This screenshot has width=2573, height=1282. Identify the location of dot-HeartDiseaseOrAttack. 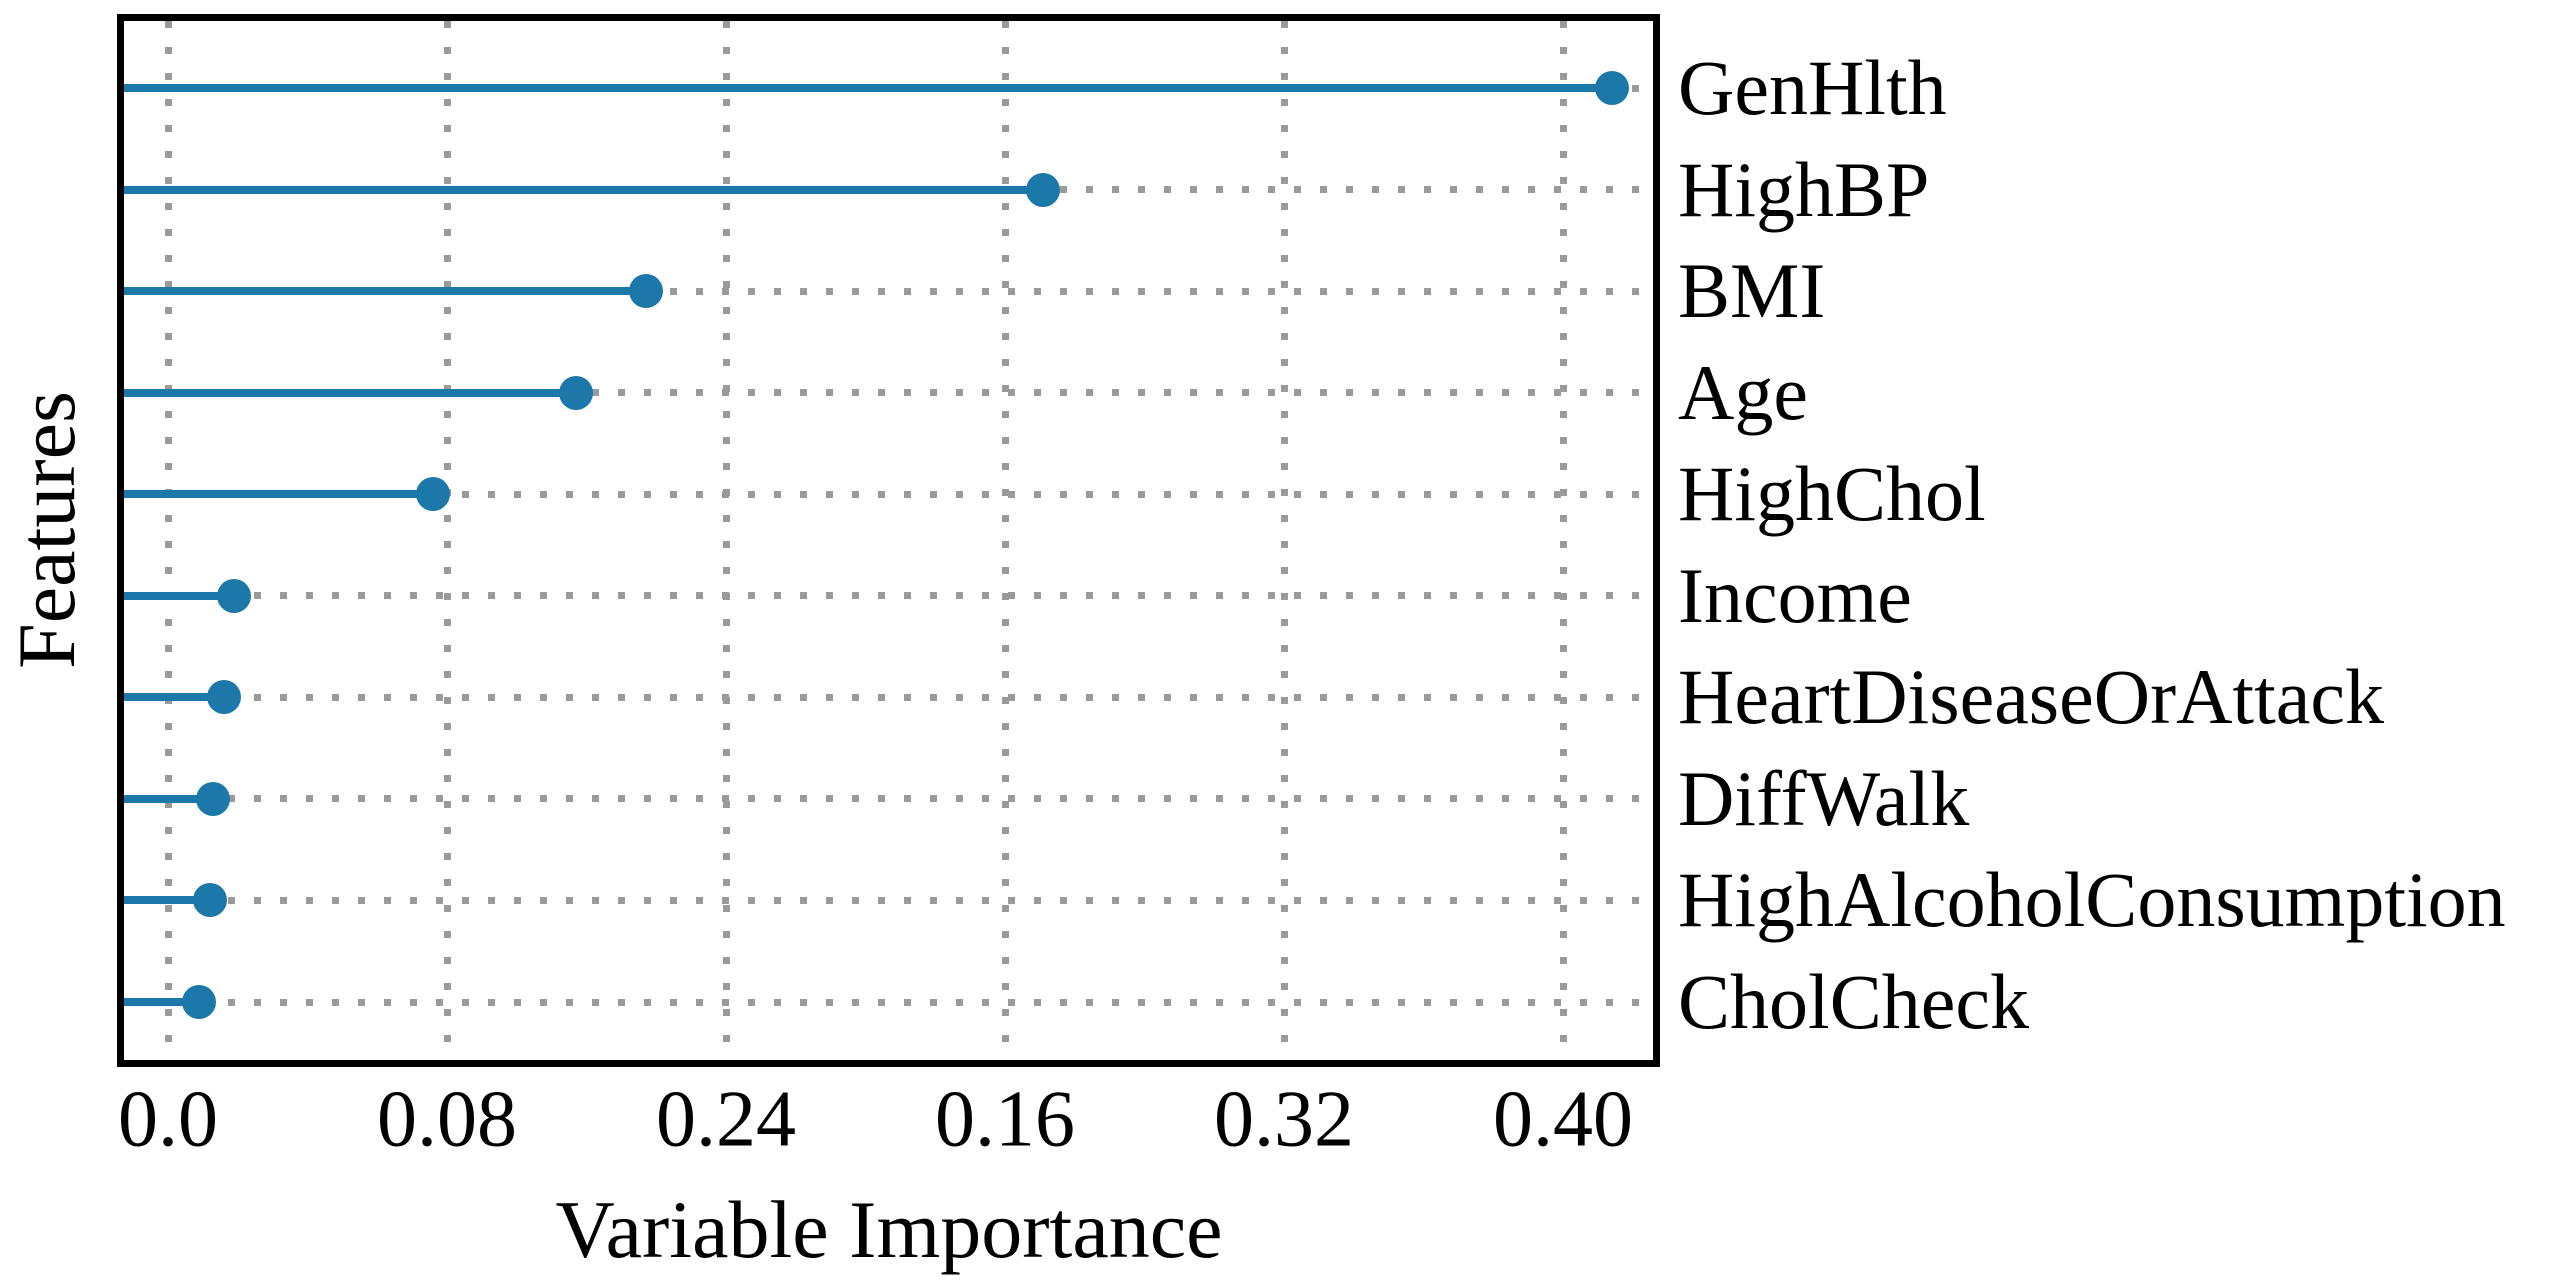
(223, 697).